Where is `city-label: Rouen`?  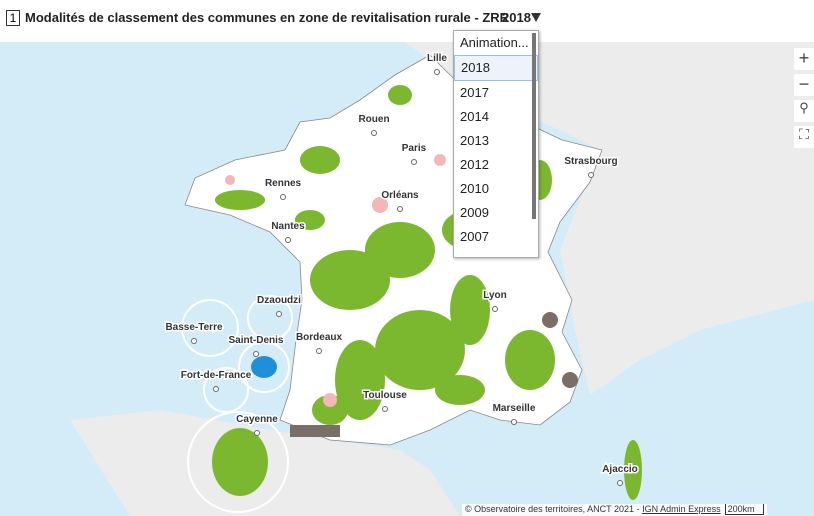 city-label: Rouen is located at coordinates (373, 119).